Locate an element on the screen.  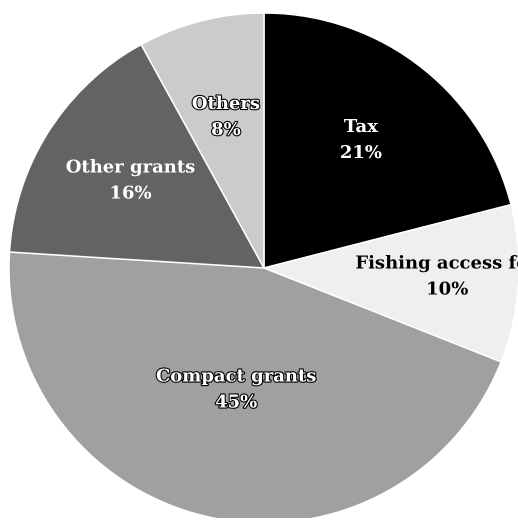
pie-slice-others is located at coordinates (202, 140).